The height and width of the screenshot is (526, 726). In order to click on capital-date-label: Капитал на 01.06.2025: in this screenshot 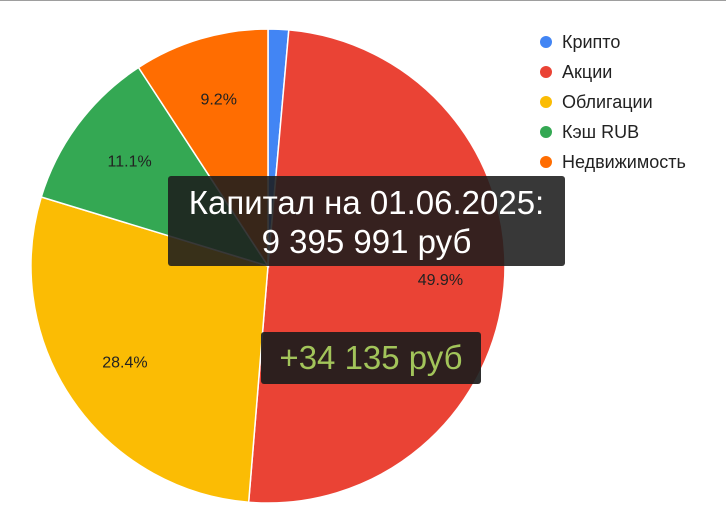, I will do `click(366, 202)`.